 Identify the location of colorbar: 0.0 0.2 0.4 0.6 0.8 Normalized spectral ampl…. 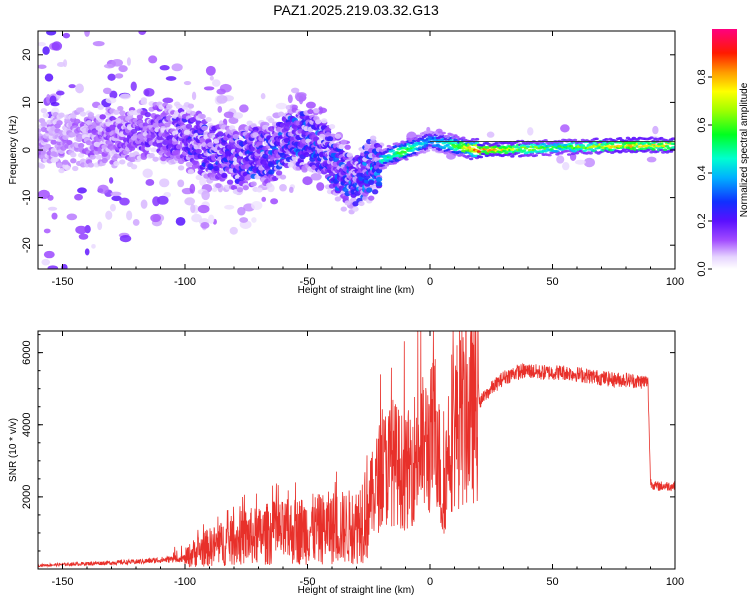
(723, 153).